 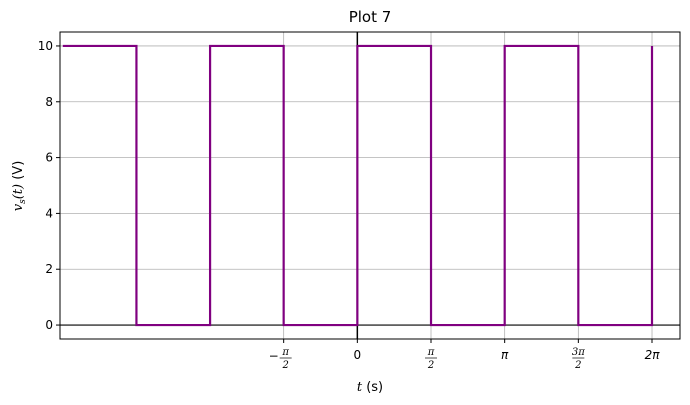 What do you see at coordinates (370, 387) in the screenshot?
I see `x-axis-label: t (s)` at bounding box center [370, 387].